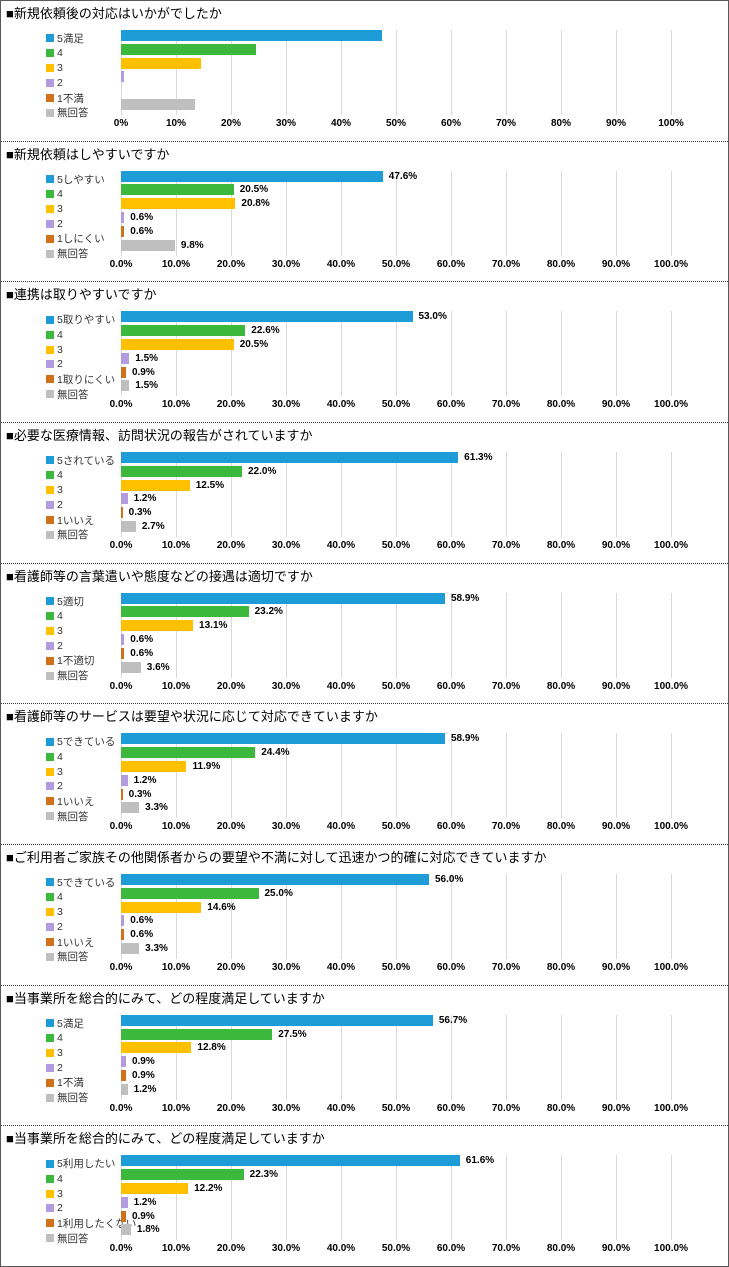 The image size is (729, 1267). I want to click on x-axis-tick-label: 90%, so click(616, 123).